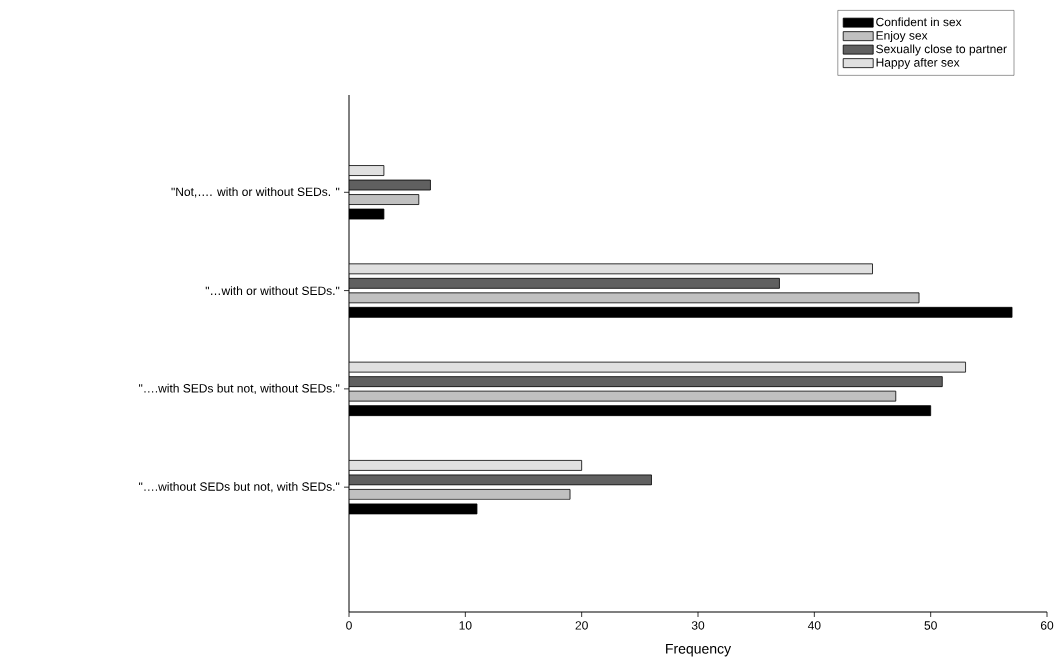 The height and width of the screenshot is (666, 1059). I want to click on y-tick-label: "….without SEDs but not, with SEDs.", so click(239, 487).